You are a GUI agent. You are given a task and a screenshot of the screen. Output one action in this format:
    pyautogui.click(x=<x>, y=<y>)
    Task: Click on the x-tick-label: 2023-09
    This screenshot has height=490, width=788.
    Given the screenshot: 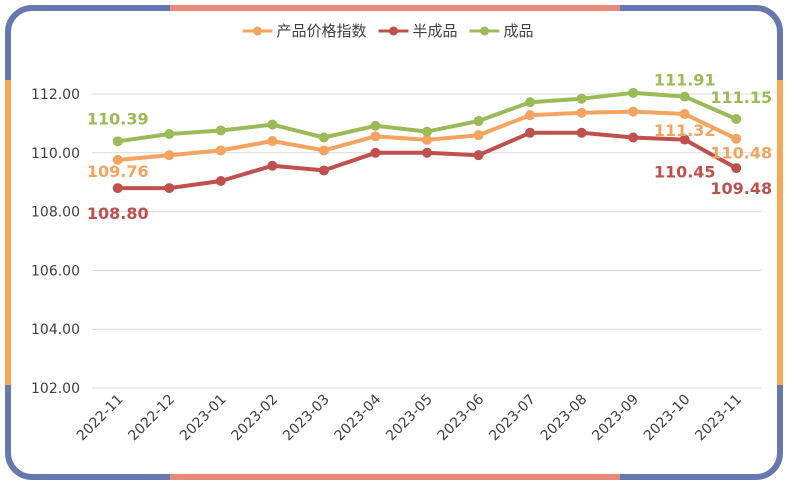 What is the action you would take?
    pyautogui.click(x=615, y=418)
    